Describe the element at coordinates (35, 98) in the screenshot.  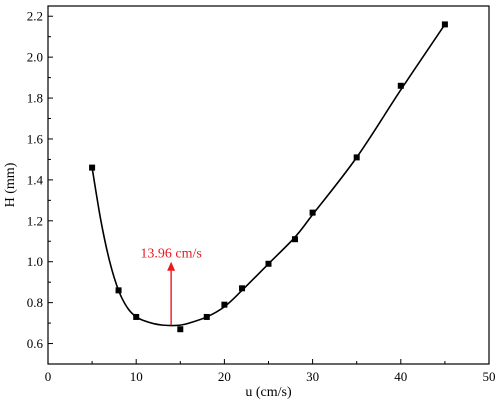
I see `y-tick-label: 1.8` at that location.